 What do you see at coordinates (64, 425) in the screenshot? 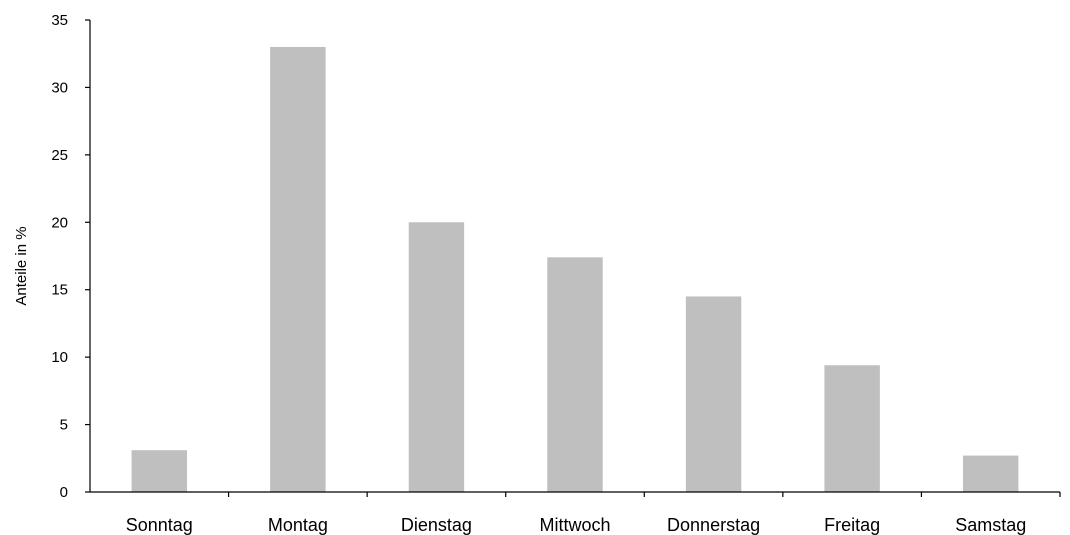
I see `y-tick-label: 5` at bounding box center [64, 425].